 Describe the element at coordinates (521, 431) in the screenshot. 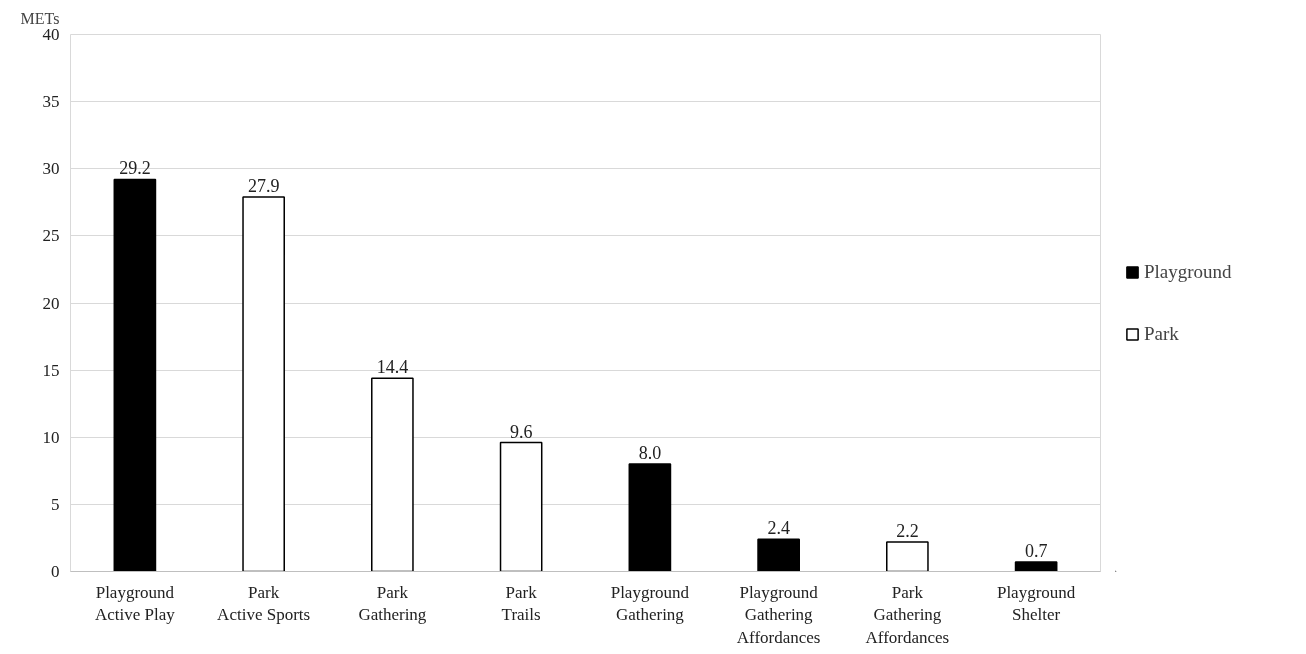

I see `data-label: 9.6` at that location.